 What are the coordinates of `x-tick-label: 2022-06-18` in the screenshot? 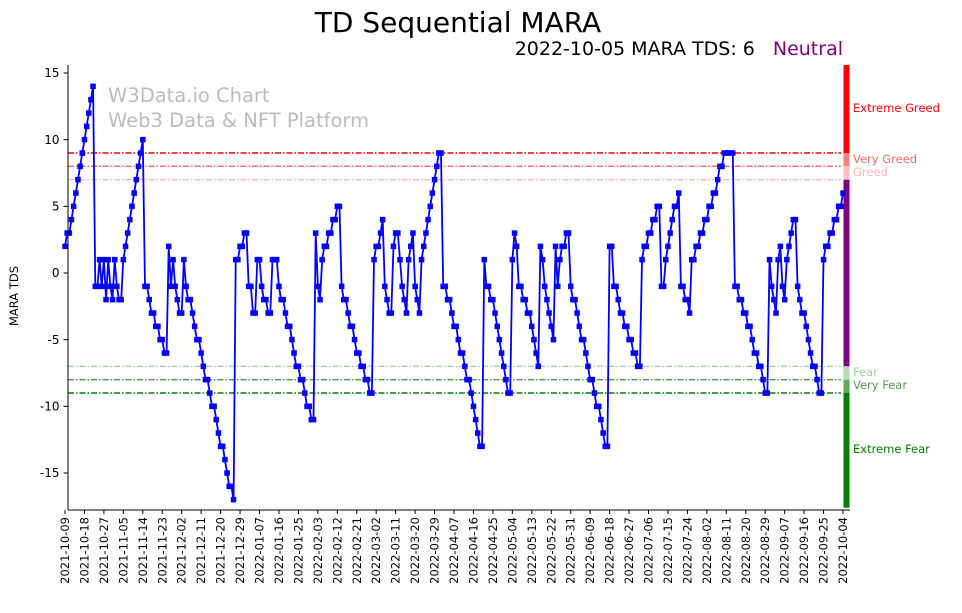 It's located at (610, 550).